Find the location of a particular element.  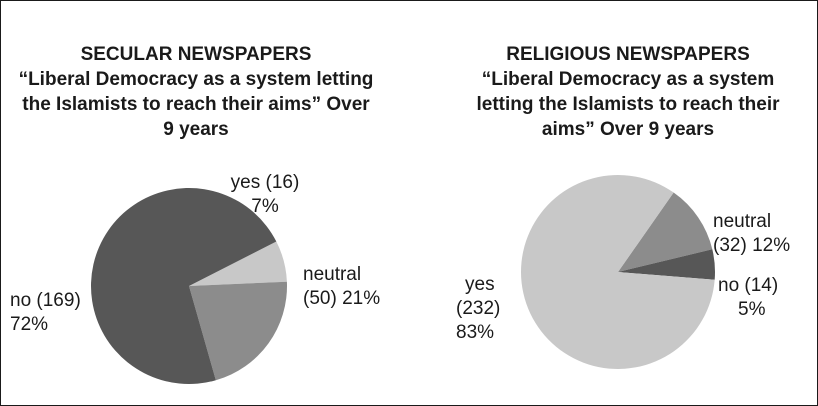

secular-label-yes-line-1: yes (16) is located at coordinates (265, 182).